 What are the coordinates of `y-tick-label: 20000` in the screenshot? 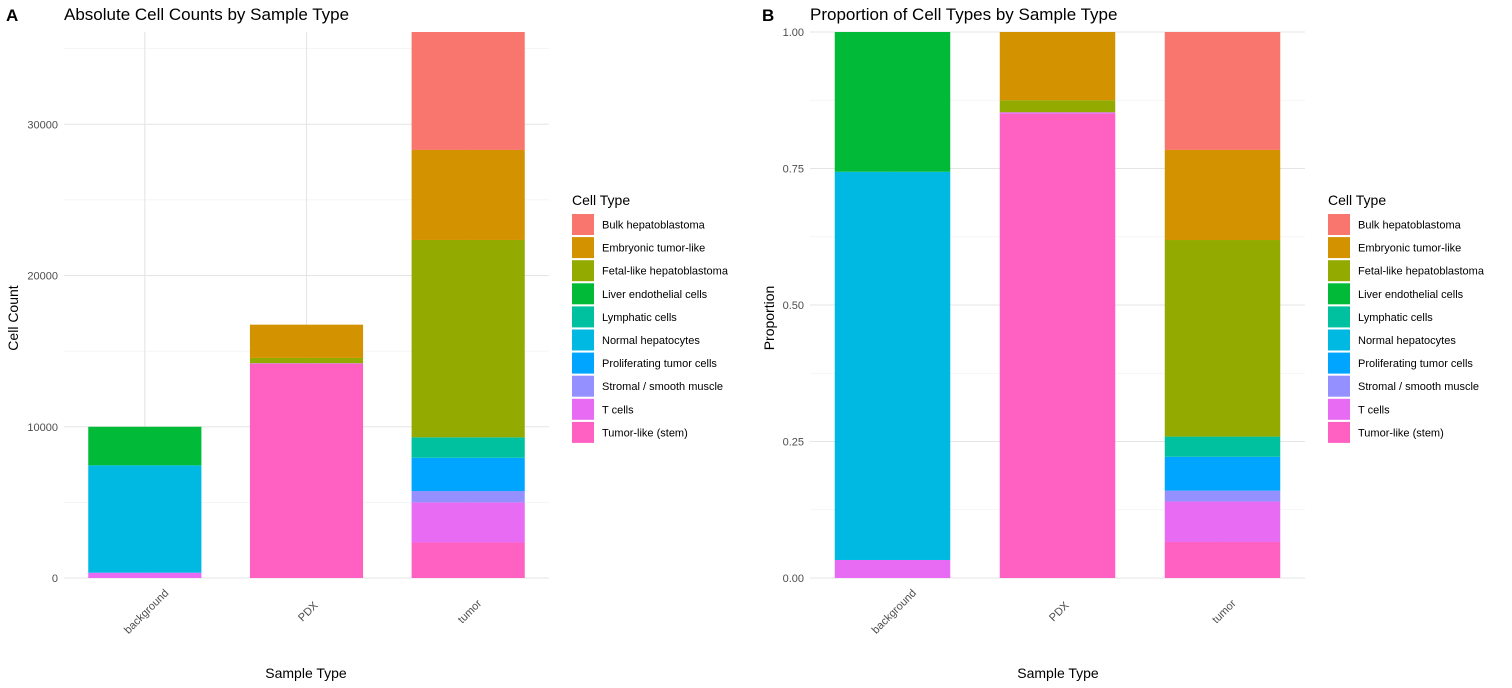 It's located at (42, 277).